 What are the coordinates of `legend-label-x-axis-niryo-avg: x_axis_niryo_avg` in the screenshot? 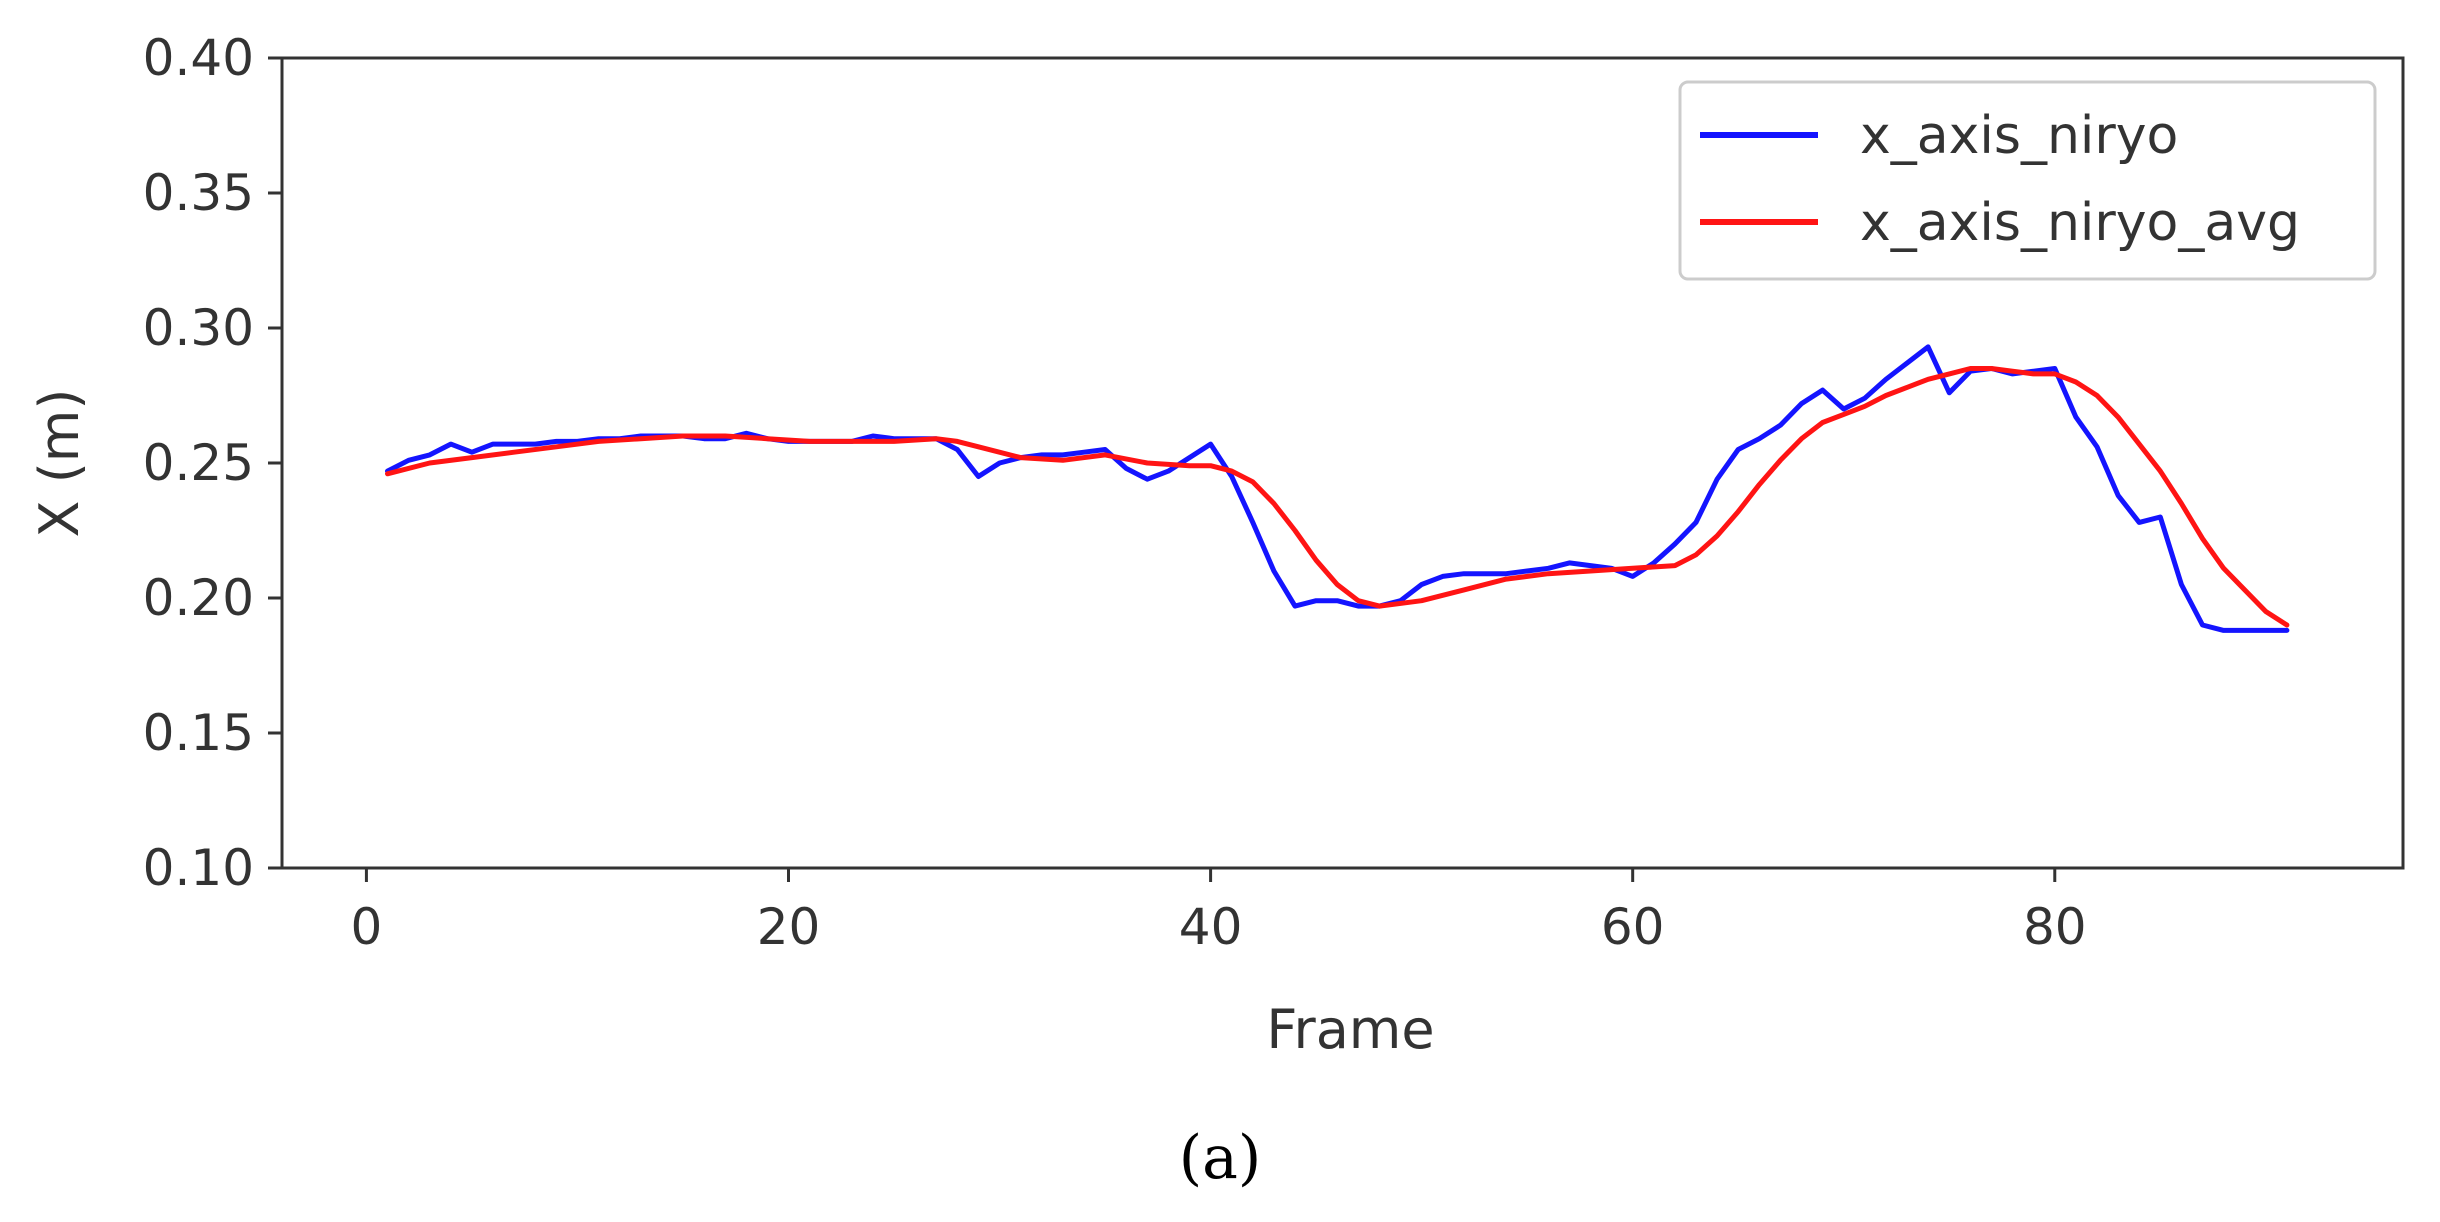 It's located at (2080, 223).